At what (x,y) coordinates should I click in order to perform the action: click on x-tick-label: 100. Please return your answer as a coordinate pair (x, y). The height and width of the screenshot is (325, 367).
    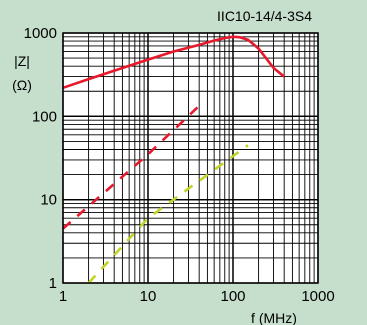
    Looking at the image, I should click on (232, 296).